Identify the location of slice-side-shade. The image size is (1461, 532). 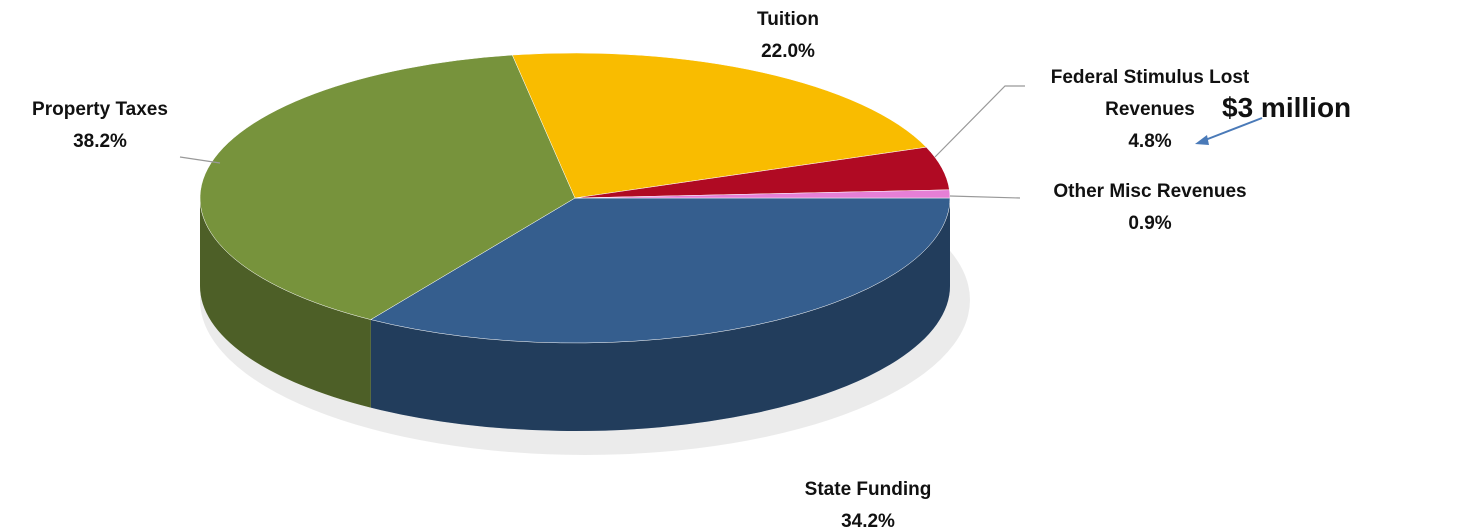
(285, 303).